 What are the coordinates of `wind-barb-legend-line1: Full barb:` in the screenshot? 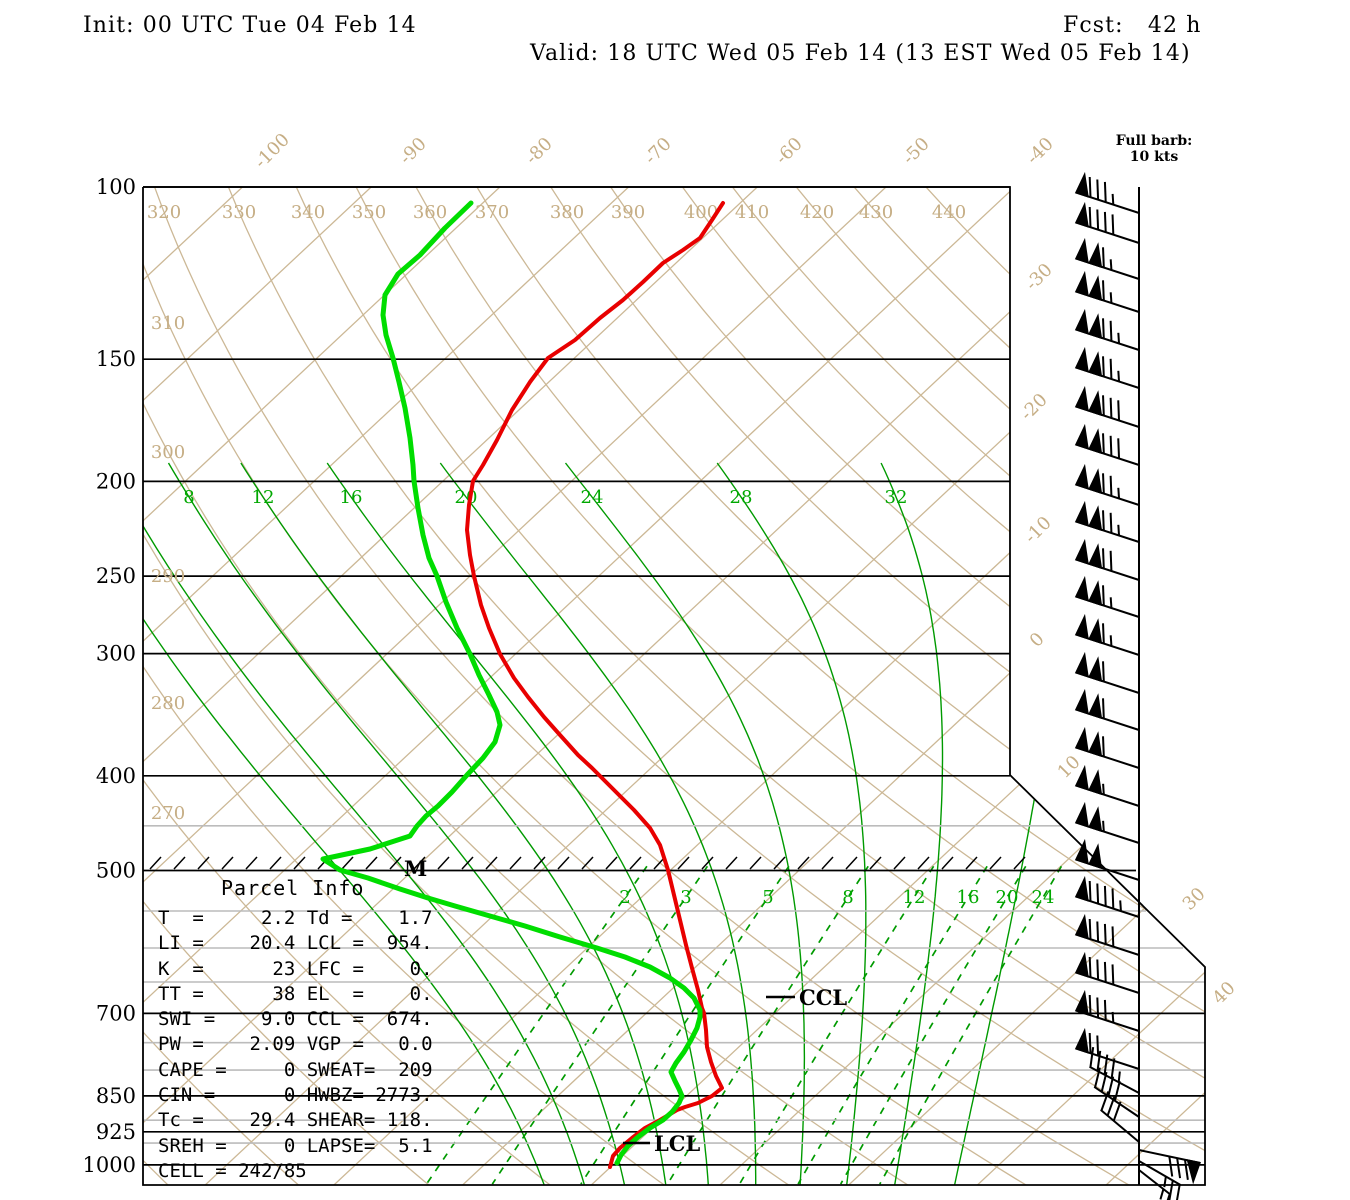 It's located at (1154, 141).